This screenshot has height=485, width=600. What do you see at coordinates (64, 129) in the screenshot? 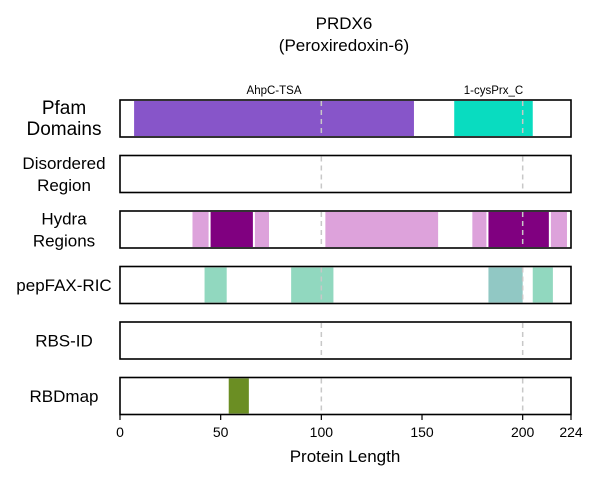
I see `track-label-line: Domains` at bounding box center [64, 129].